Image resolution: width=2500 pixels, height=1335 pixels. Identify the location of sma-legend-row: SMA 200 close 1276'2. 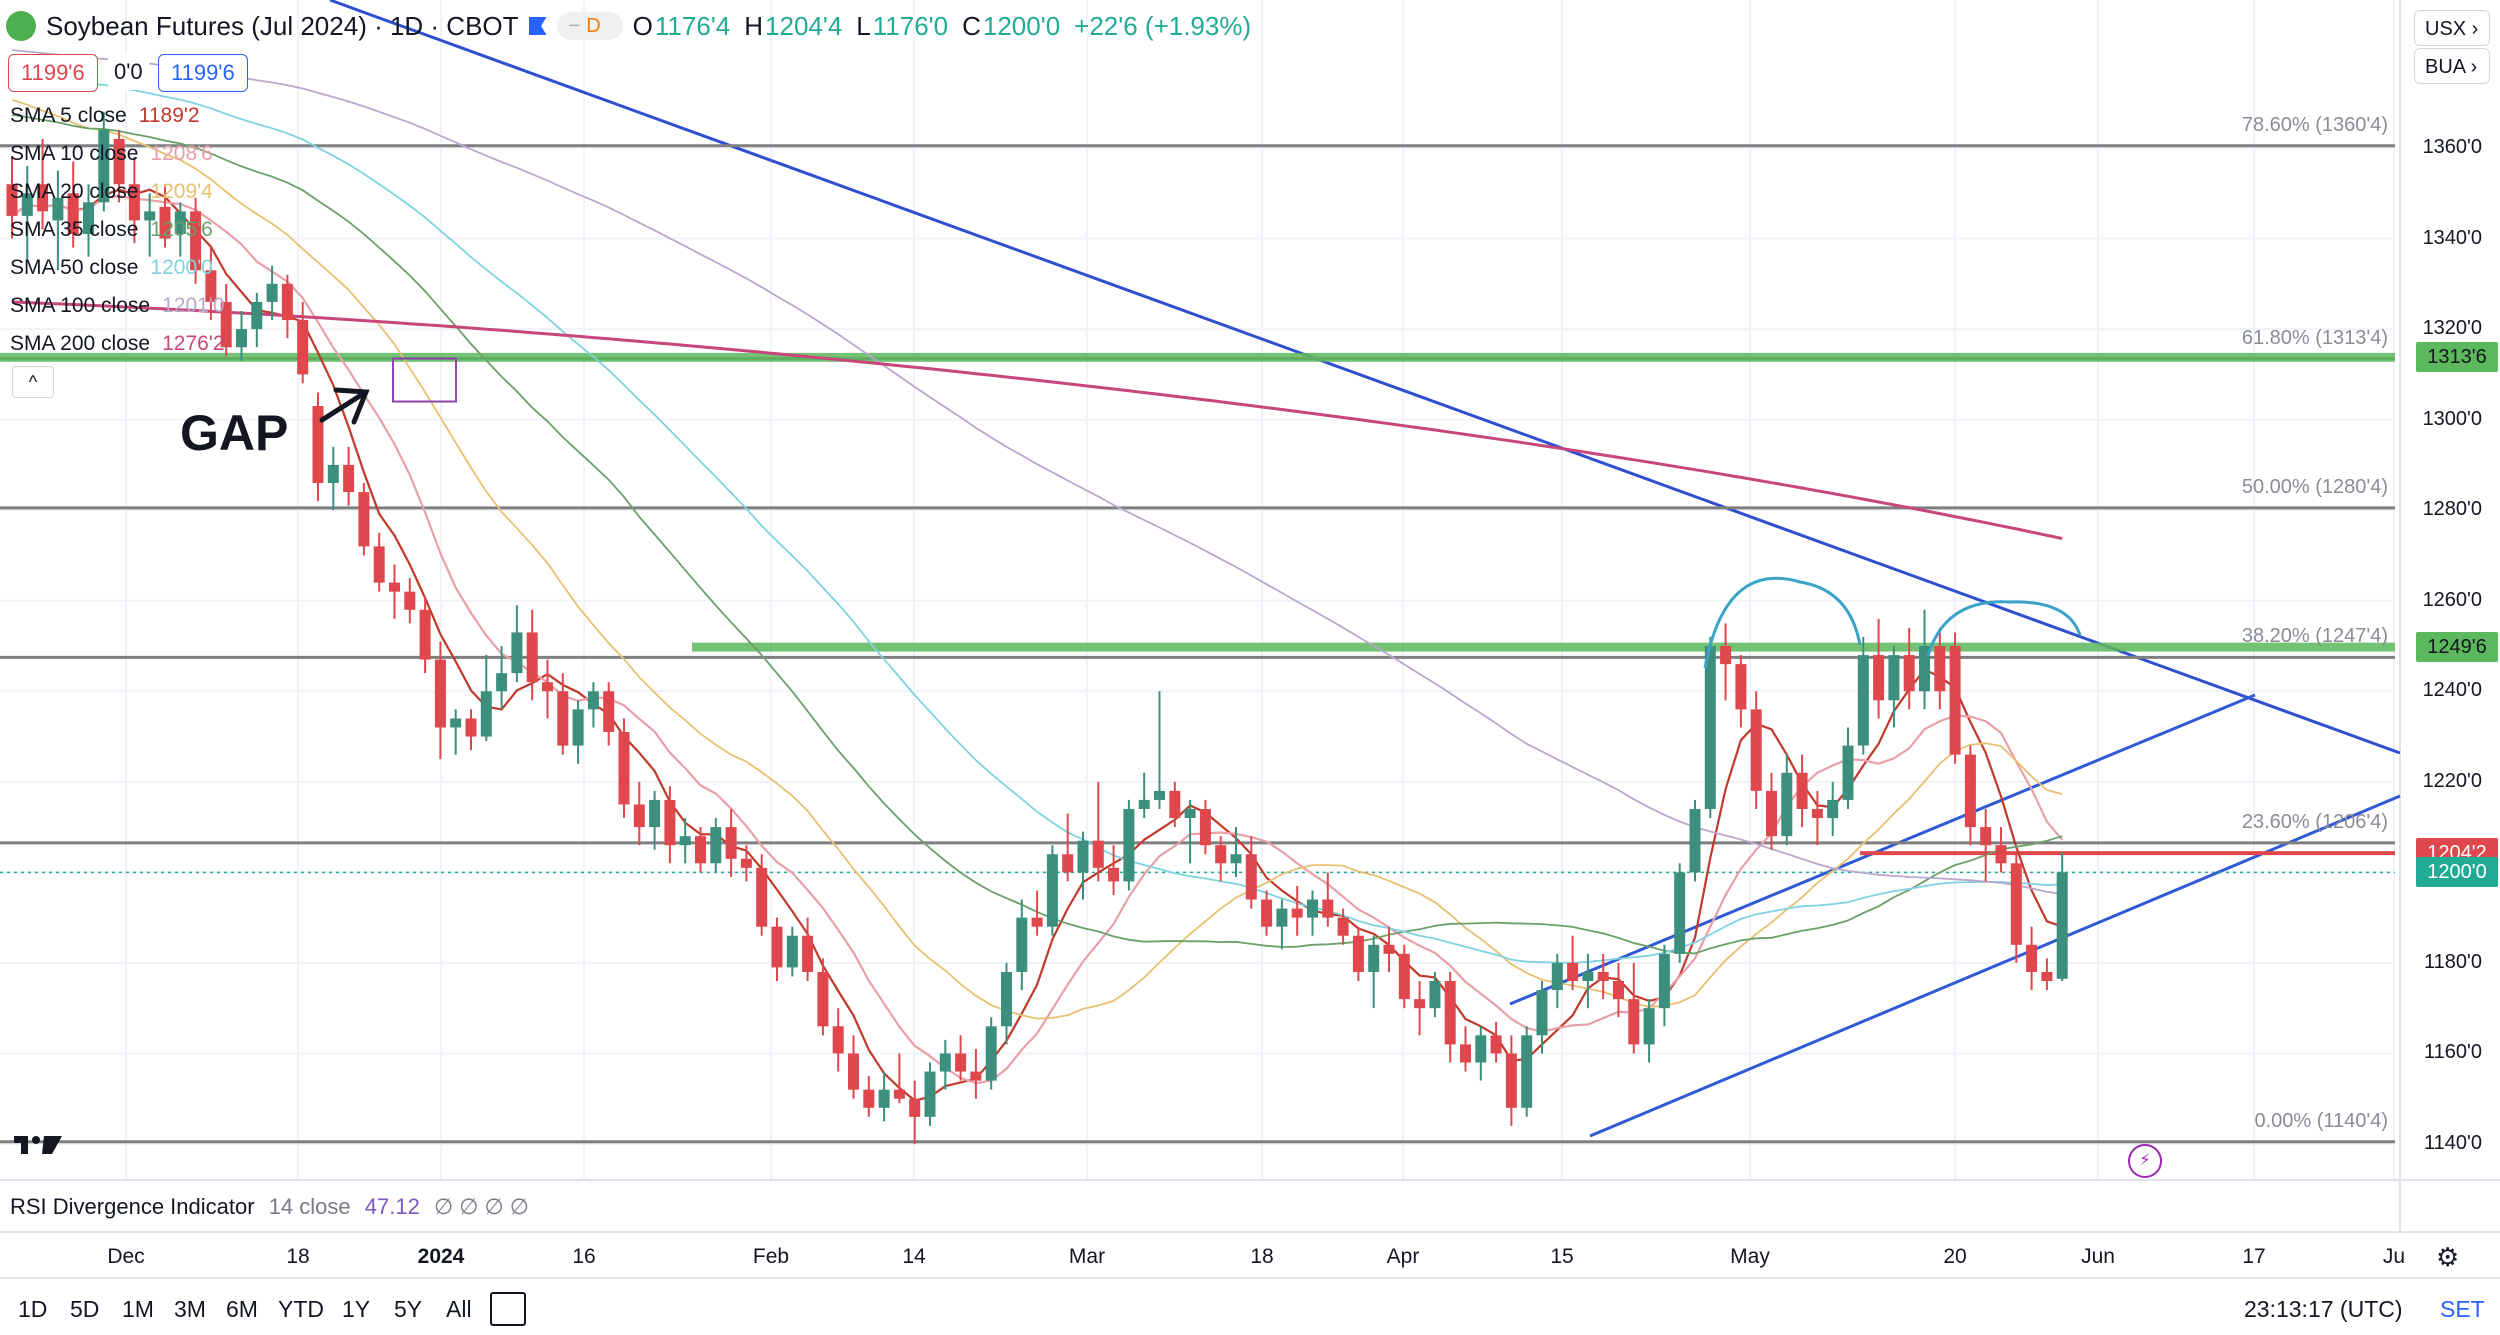
(117, 344).